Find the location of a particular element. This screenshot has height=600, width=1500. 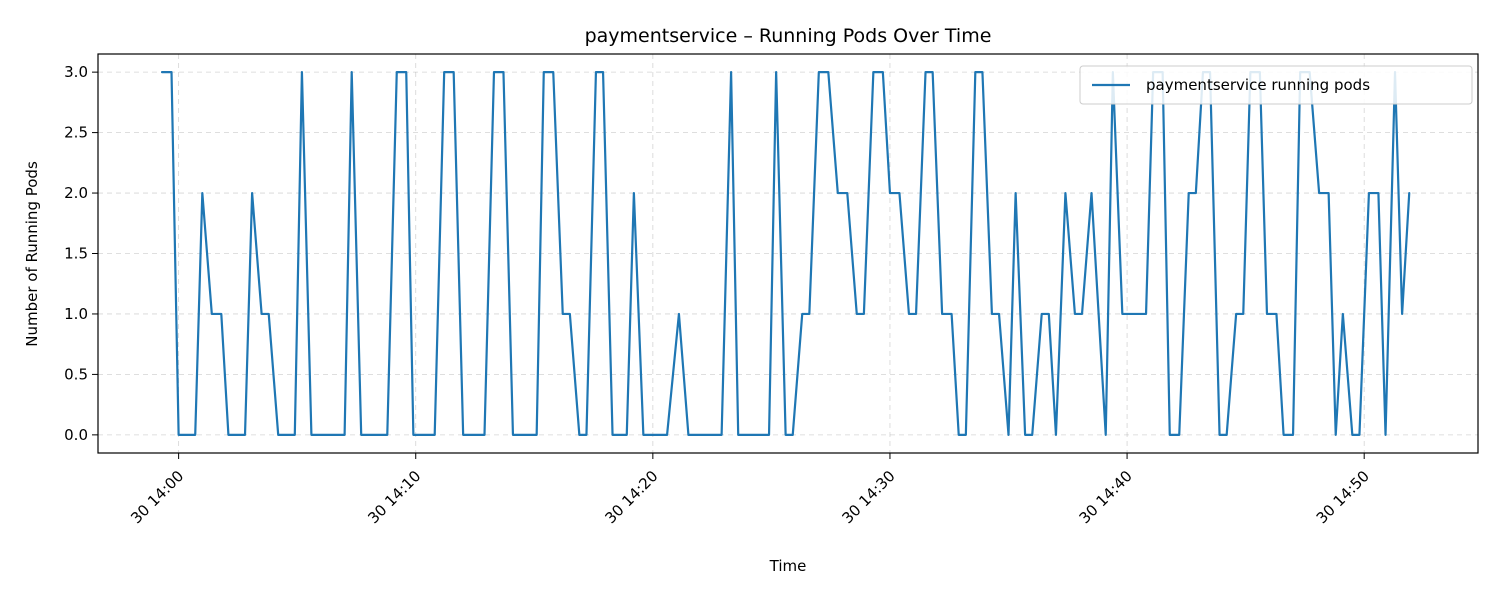

y-tick-label-3: 1.5 is located at coordinates (76, 254).